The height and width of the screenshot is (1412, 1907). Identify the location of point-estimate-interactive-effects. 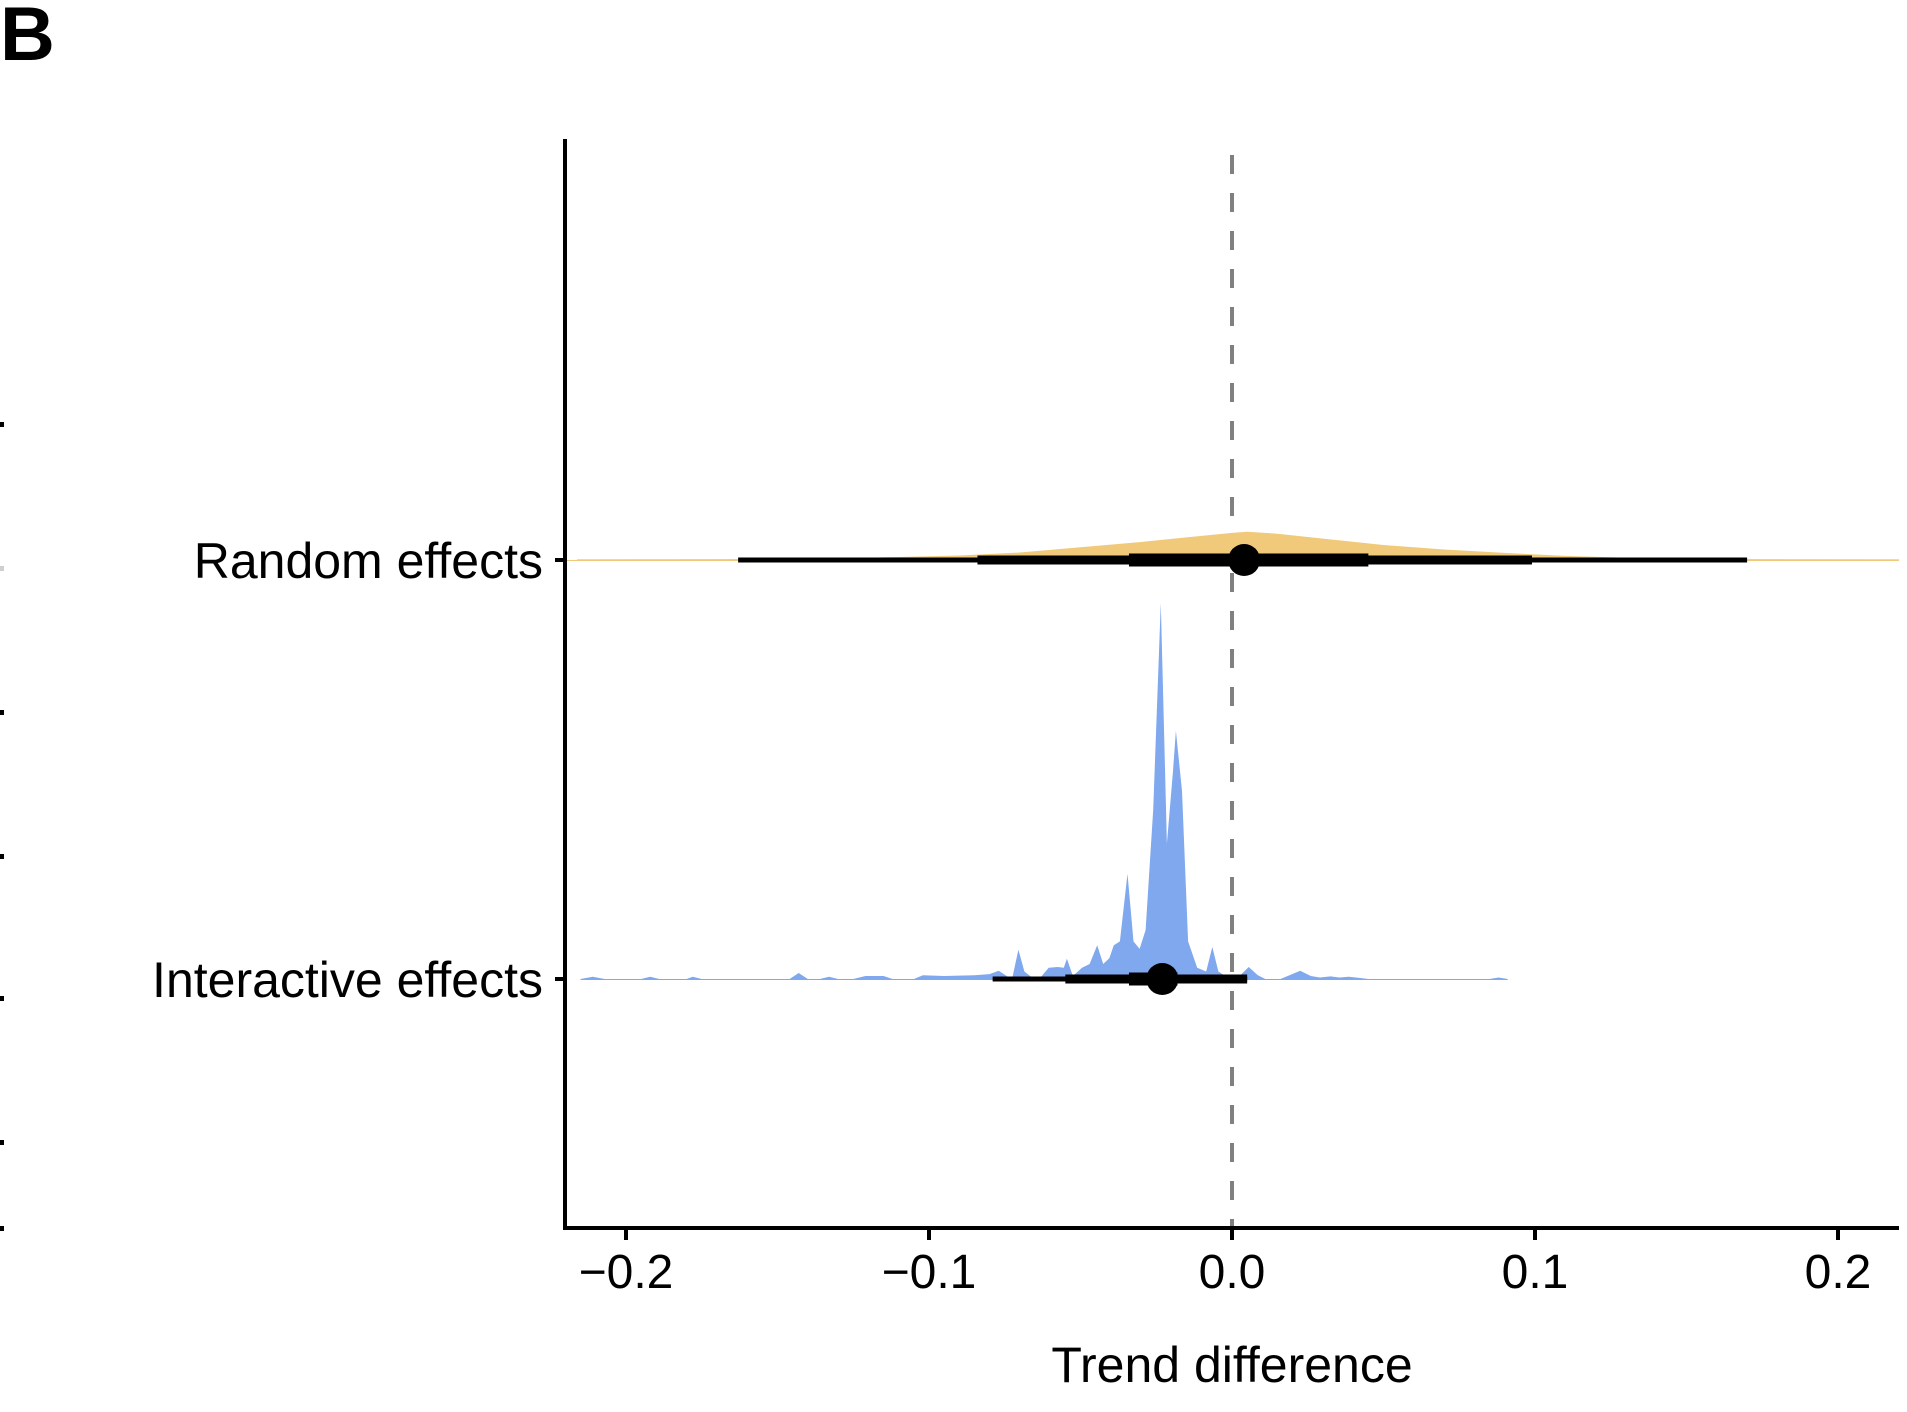
(1162, 979).